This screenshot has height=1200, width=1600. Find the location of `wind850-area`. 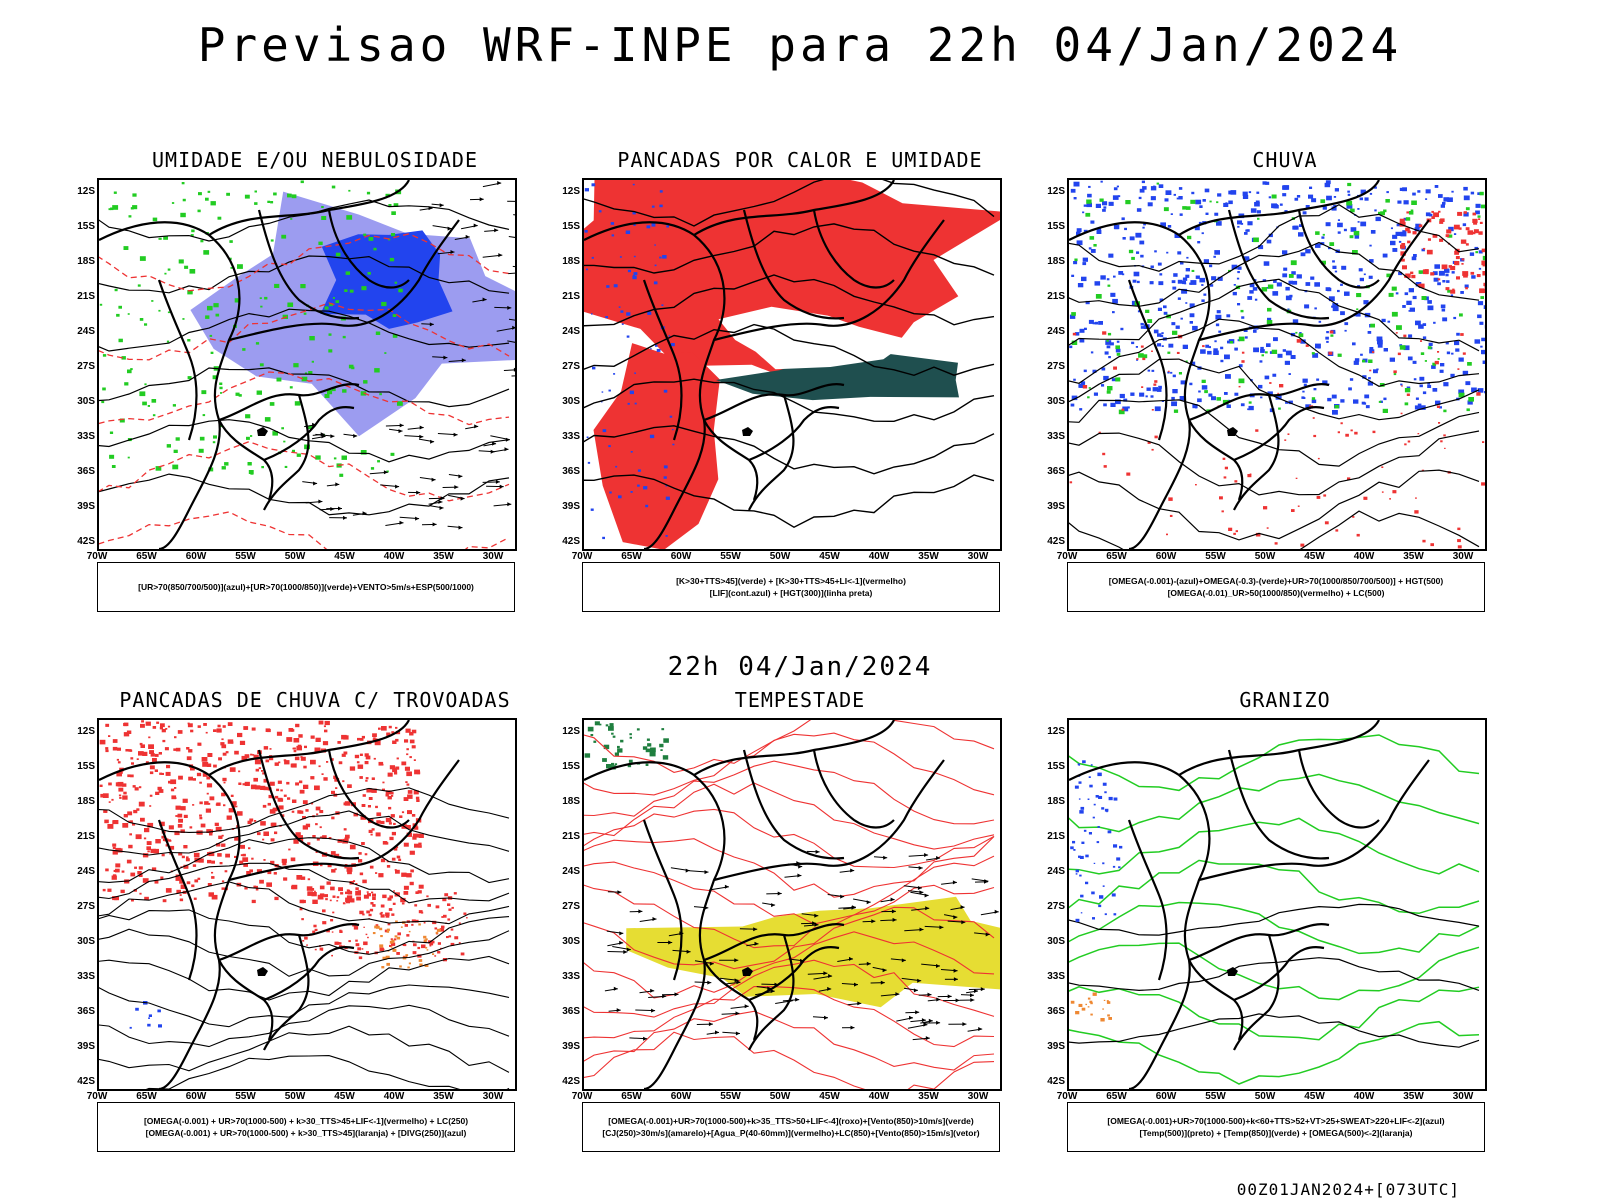

wind850-area is located at coordinates (647, 764).